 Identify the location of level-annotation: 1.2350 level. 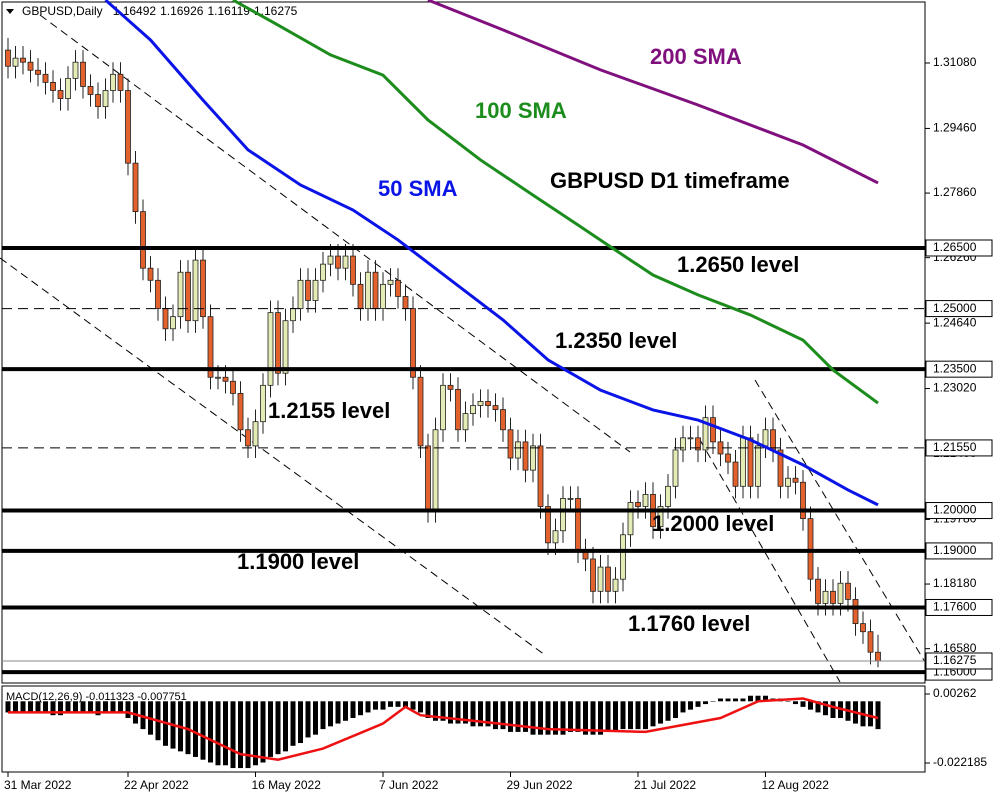
(616, 340).